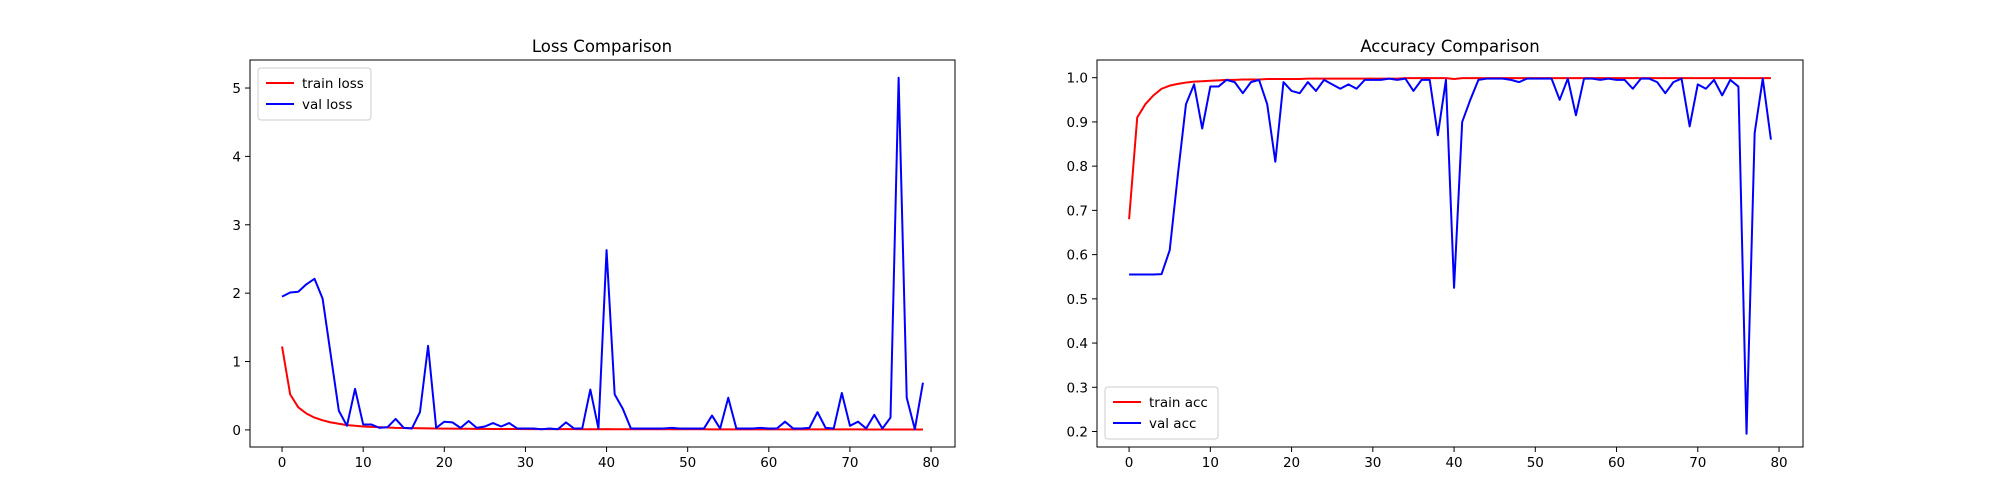  What do you see at coordinates (1077, 300) in the screenshot?
I see `y-tick-label: 0.5` at bounding box center [1077, 300].